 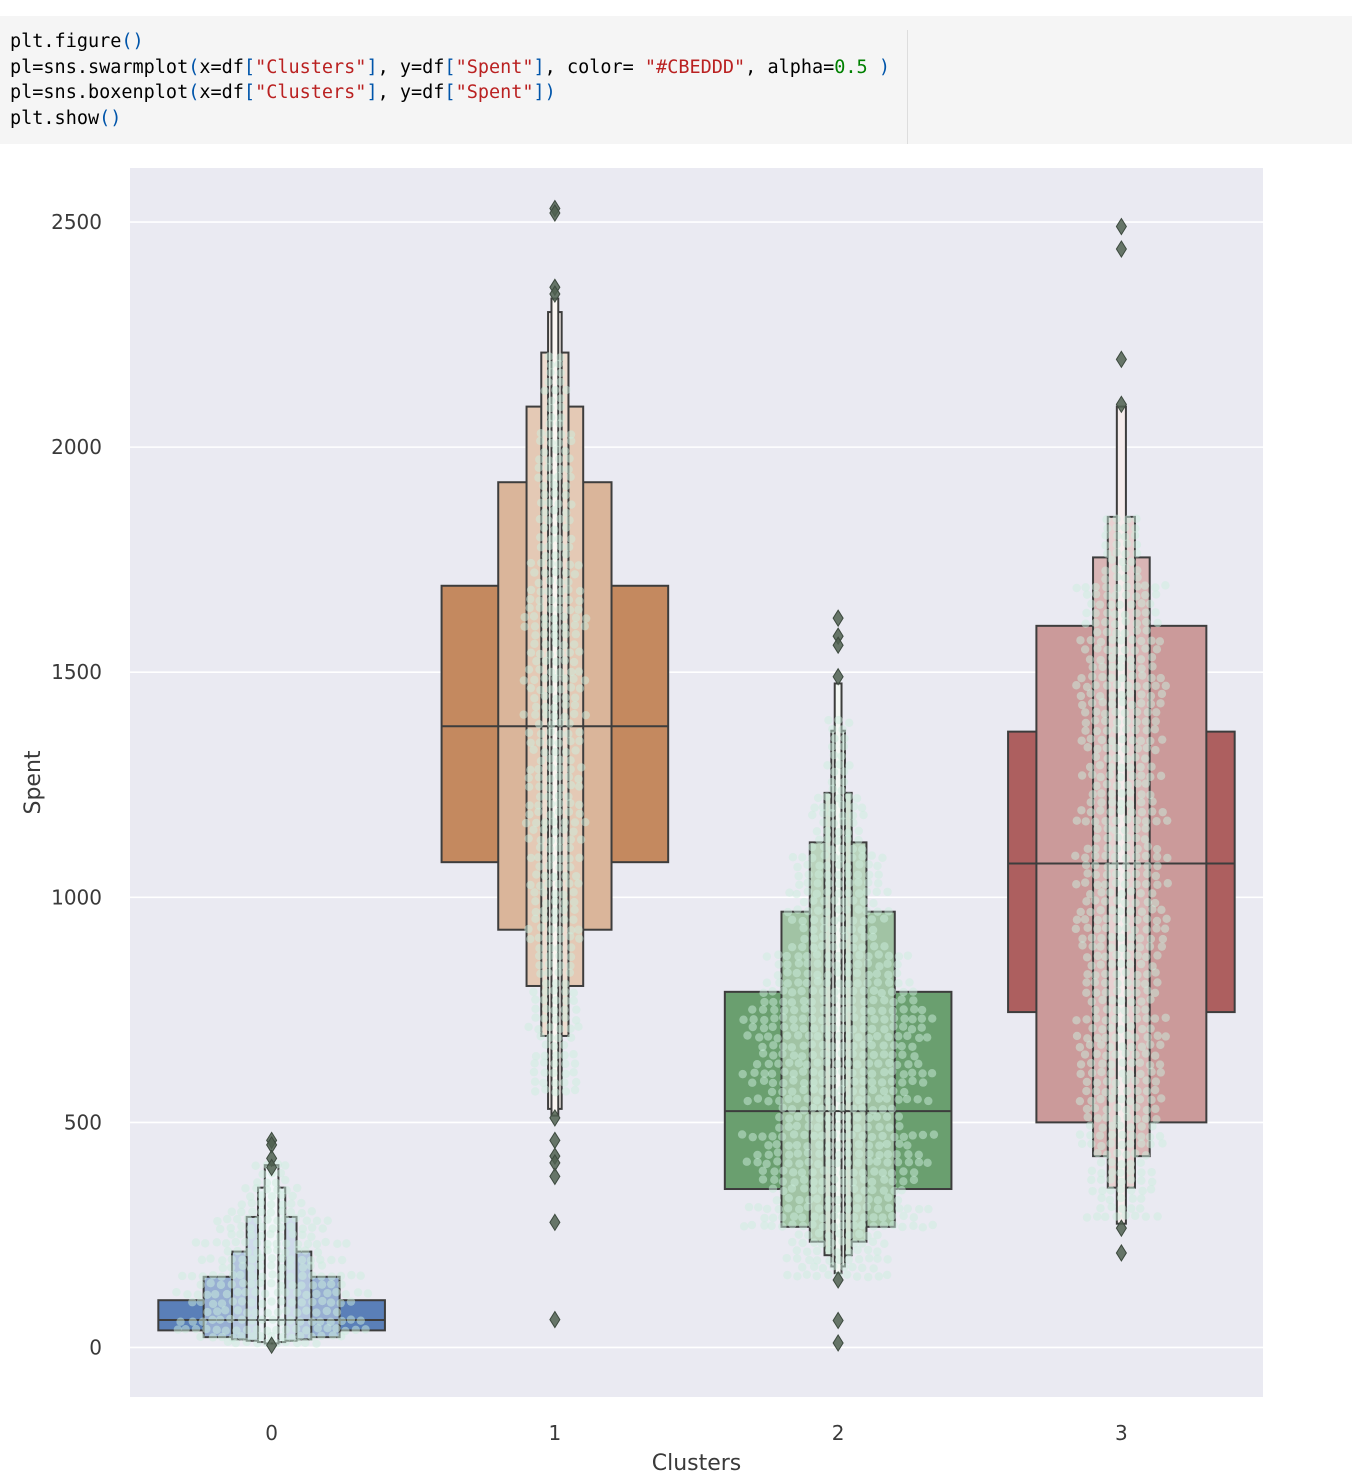 I want to click on outlier-point, so click(x=838, y=645).